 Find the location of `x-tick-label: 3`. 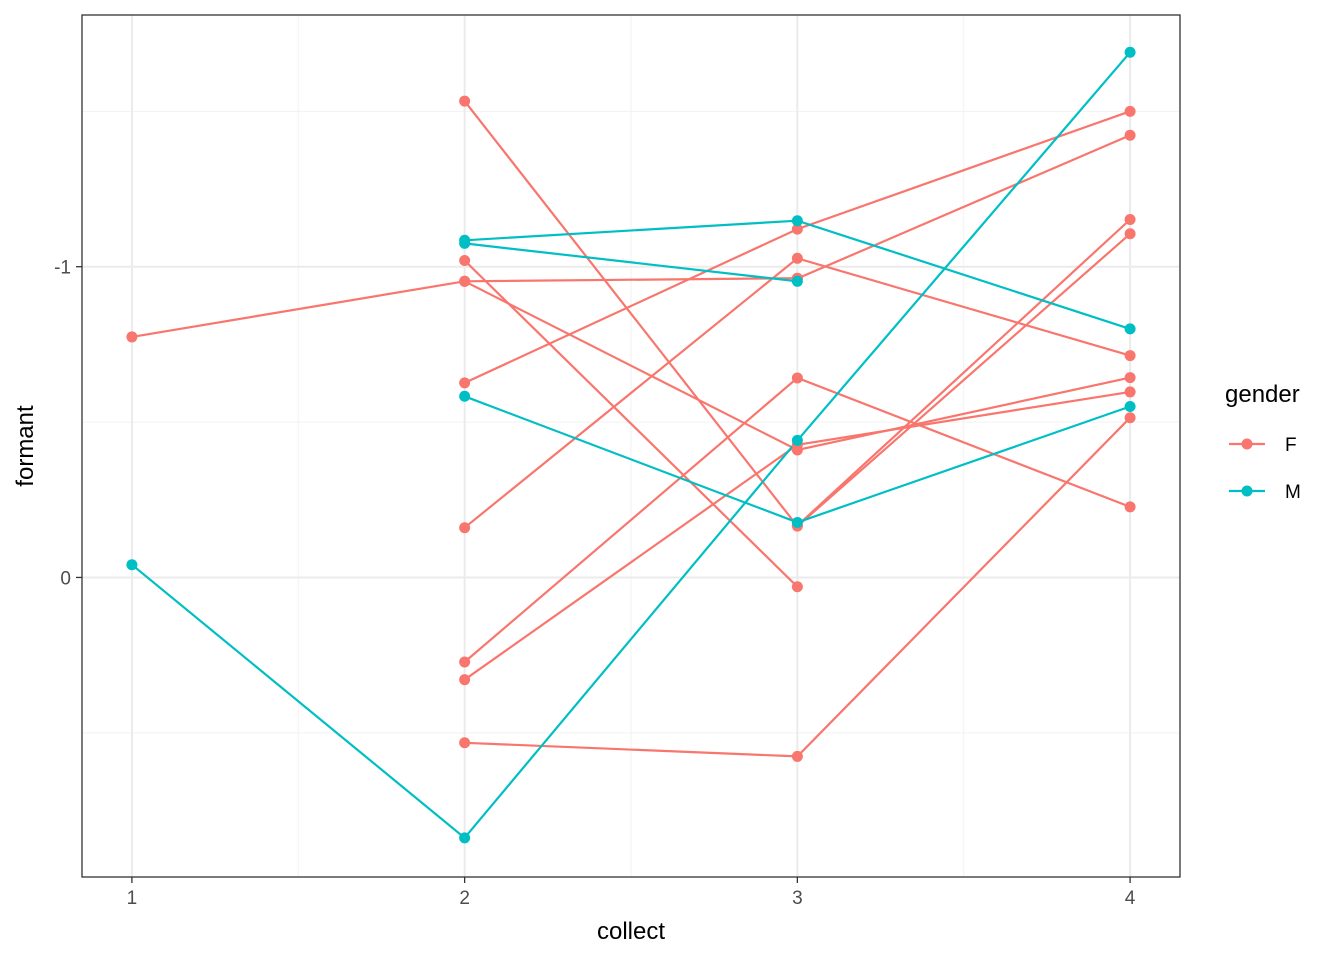

x-tick-label: 3 is located at coordinates (797, 898).